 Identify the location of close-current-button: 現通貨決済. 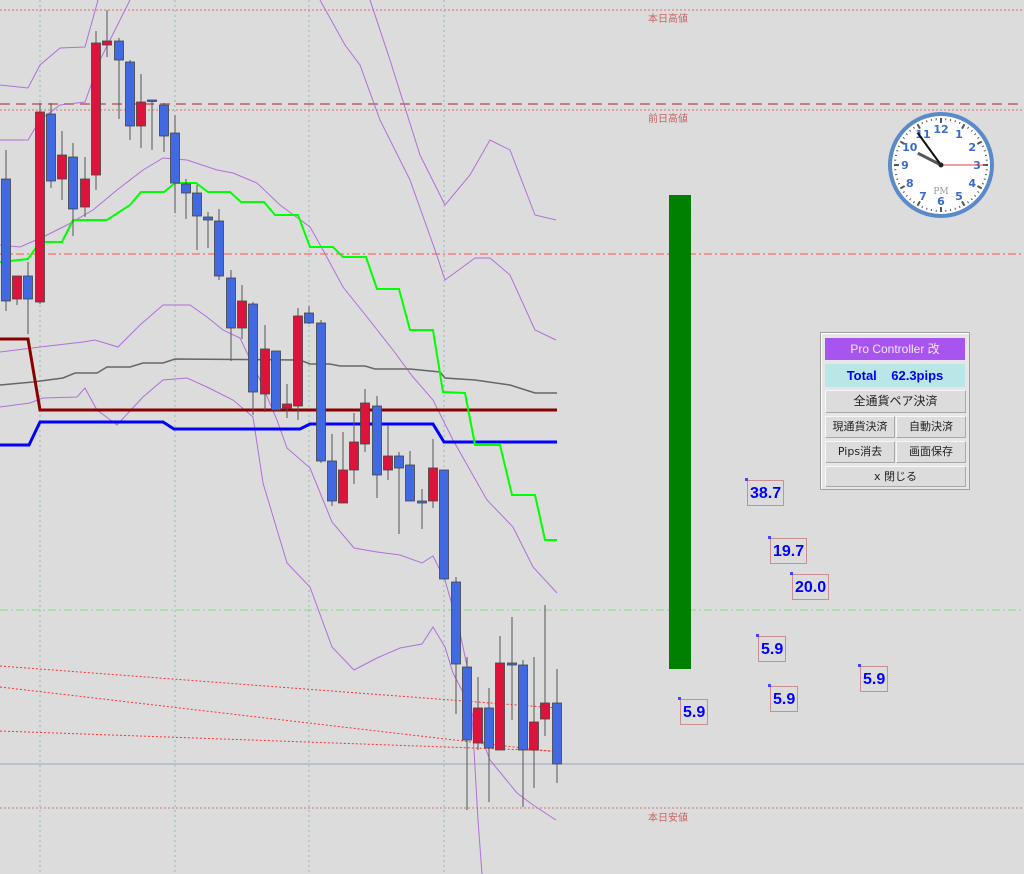
(860, 427).